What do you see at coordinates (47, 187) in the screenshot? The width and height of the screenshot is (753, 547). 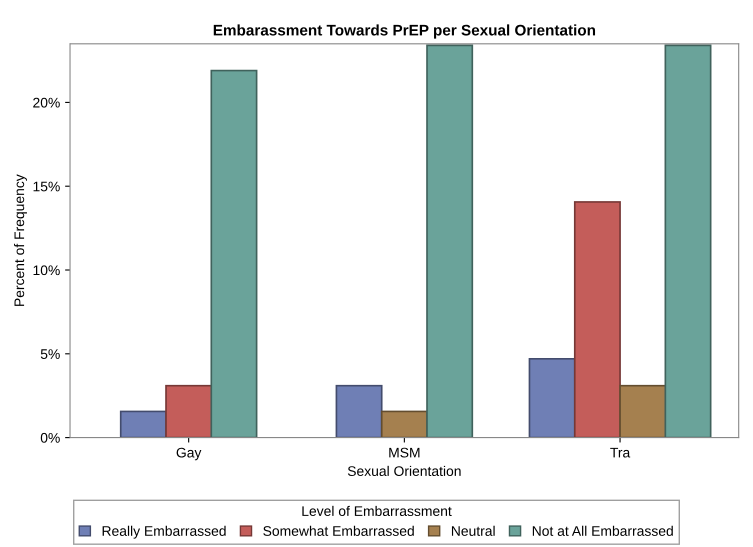 I see `y-tick-label: 15%` at bounding box center [47, 187].